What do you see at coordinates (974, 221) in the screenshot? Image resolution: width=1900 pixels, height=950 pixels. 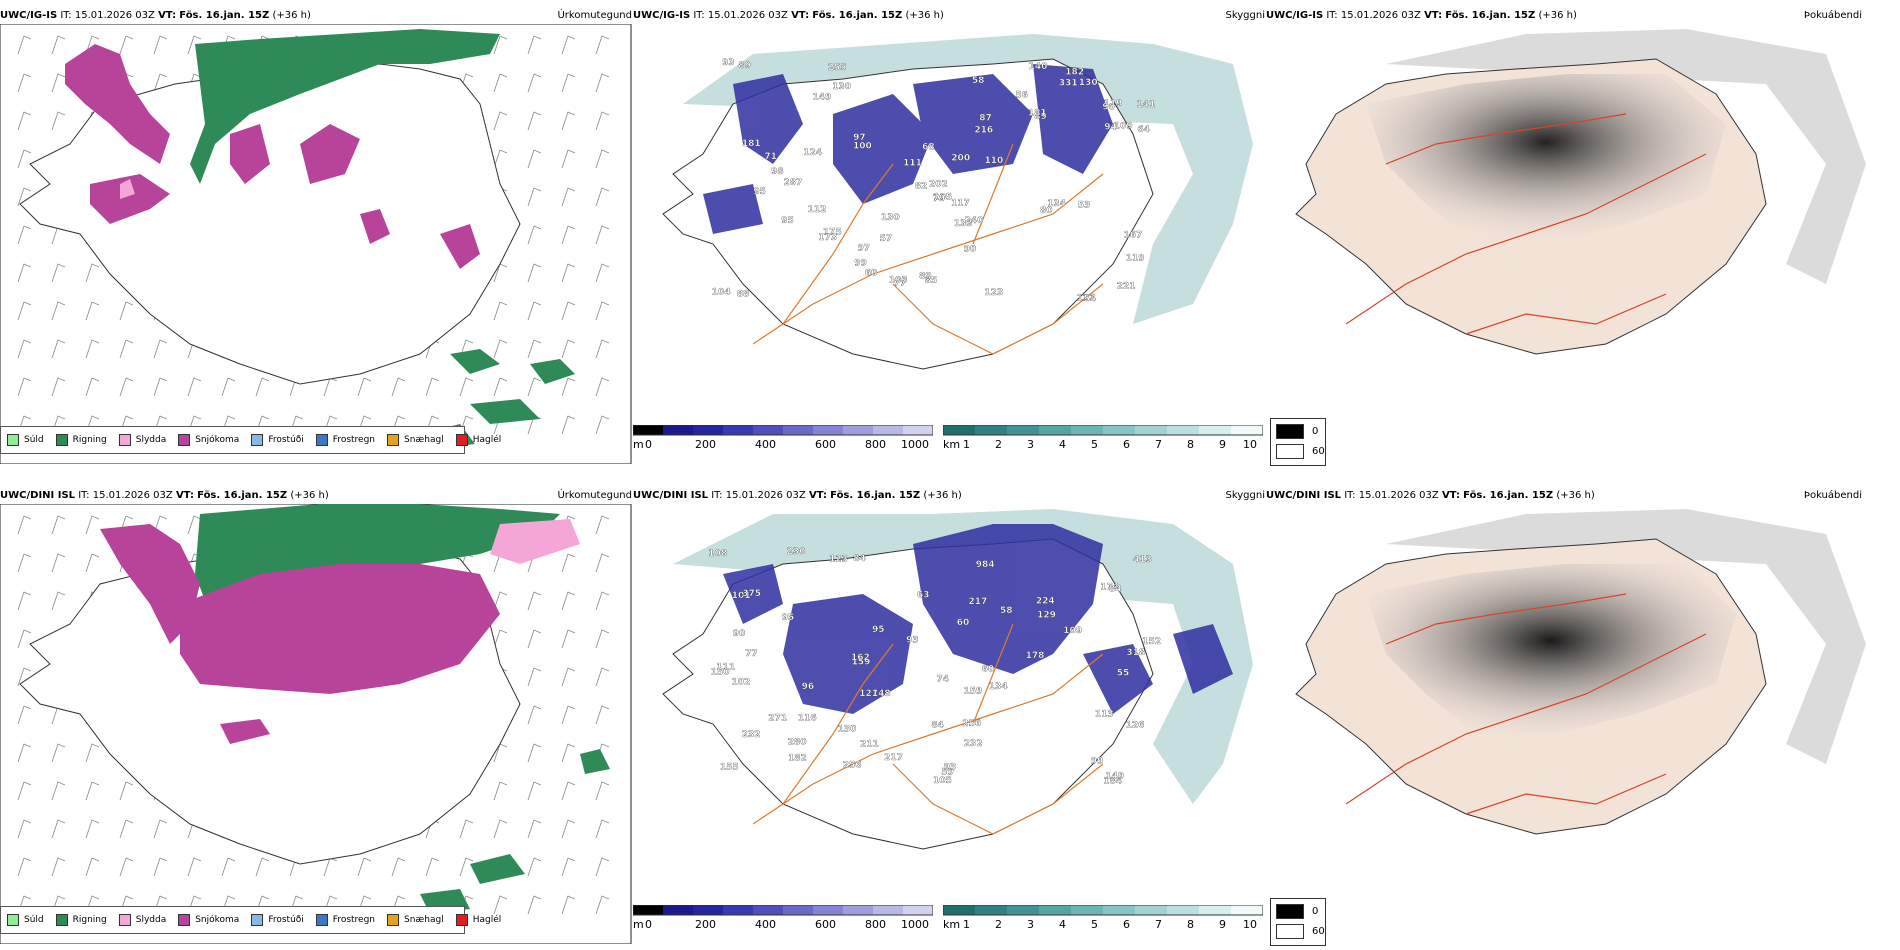 I see `visibility-value-label: 240` at bounding box center [974, 221].